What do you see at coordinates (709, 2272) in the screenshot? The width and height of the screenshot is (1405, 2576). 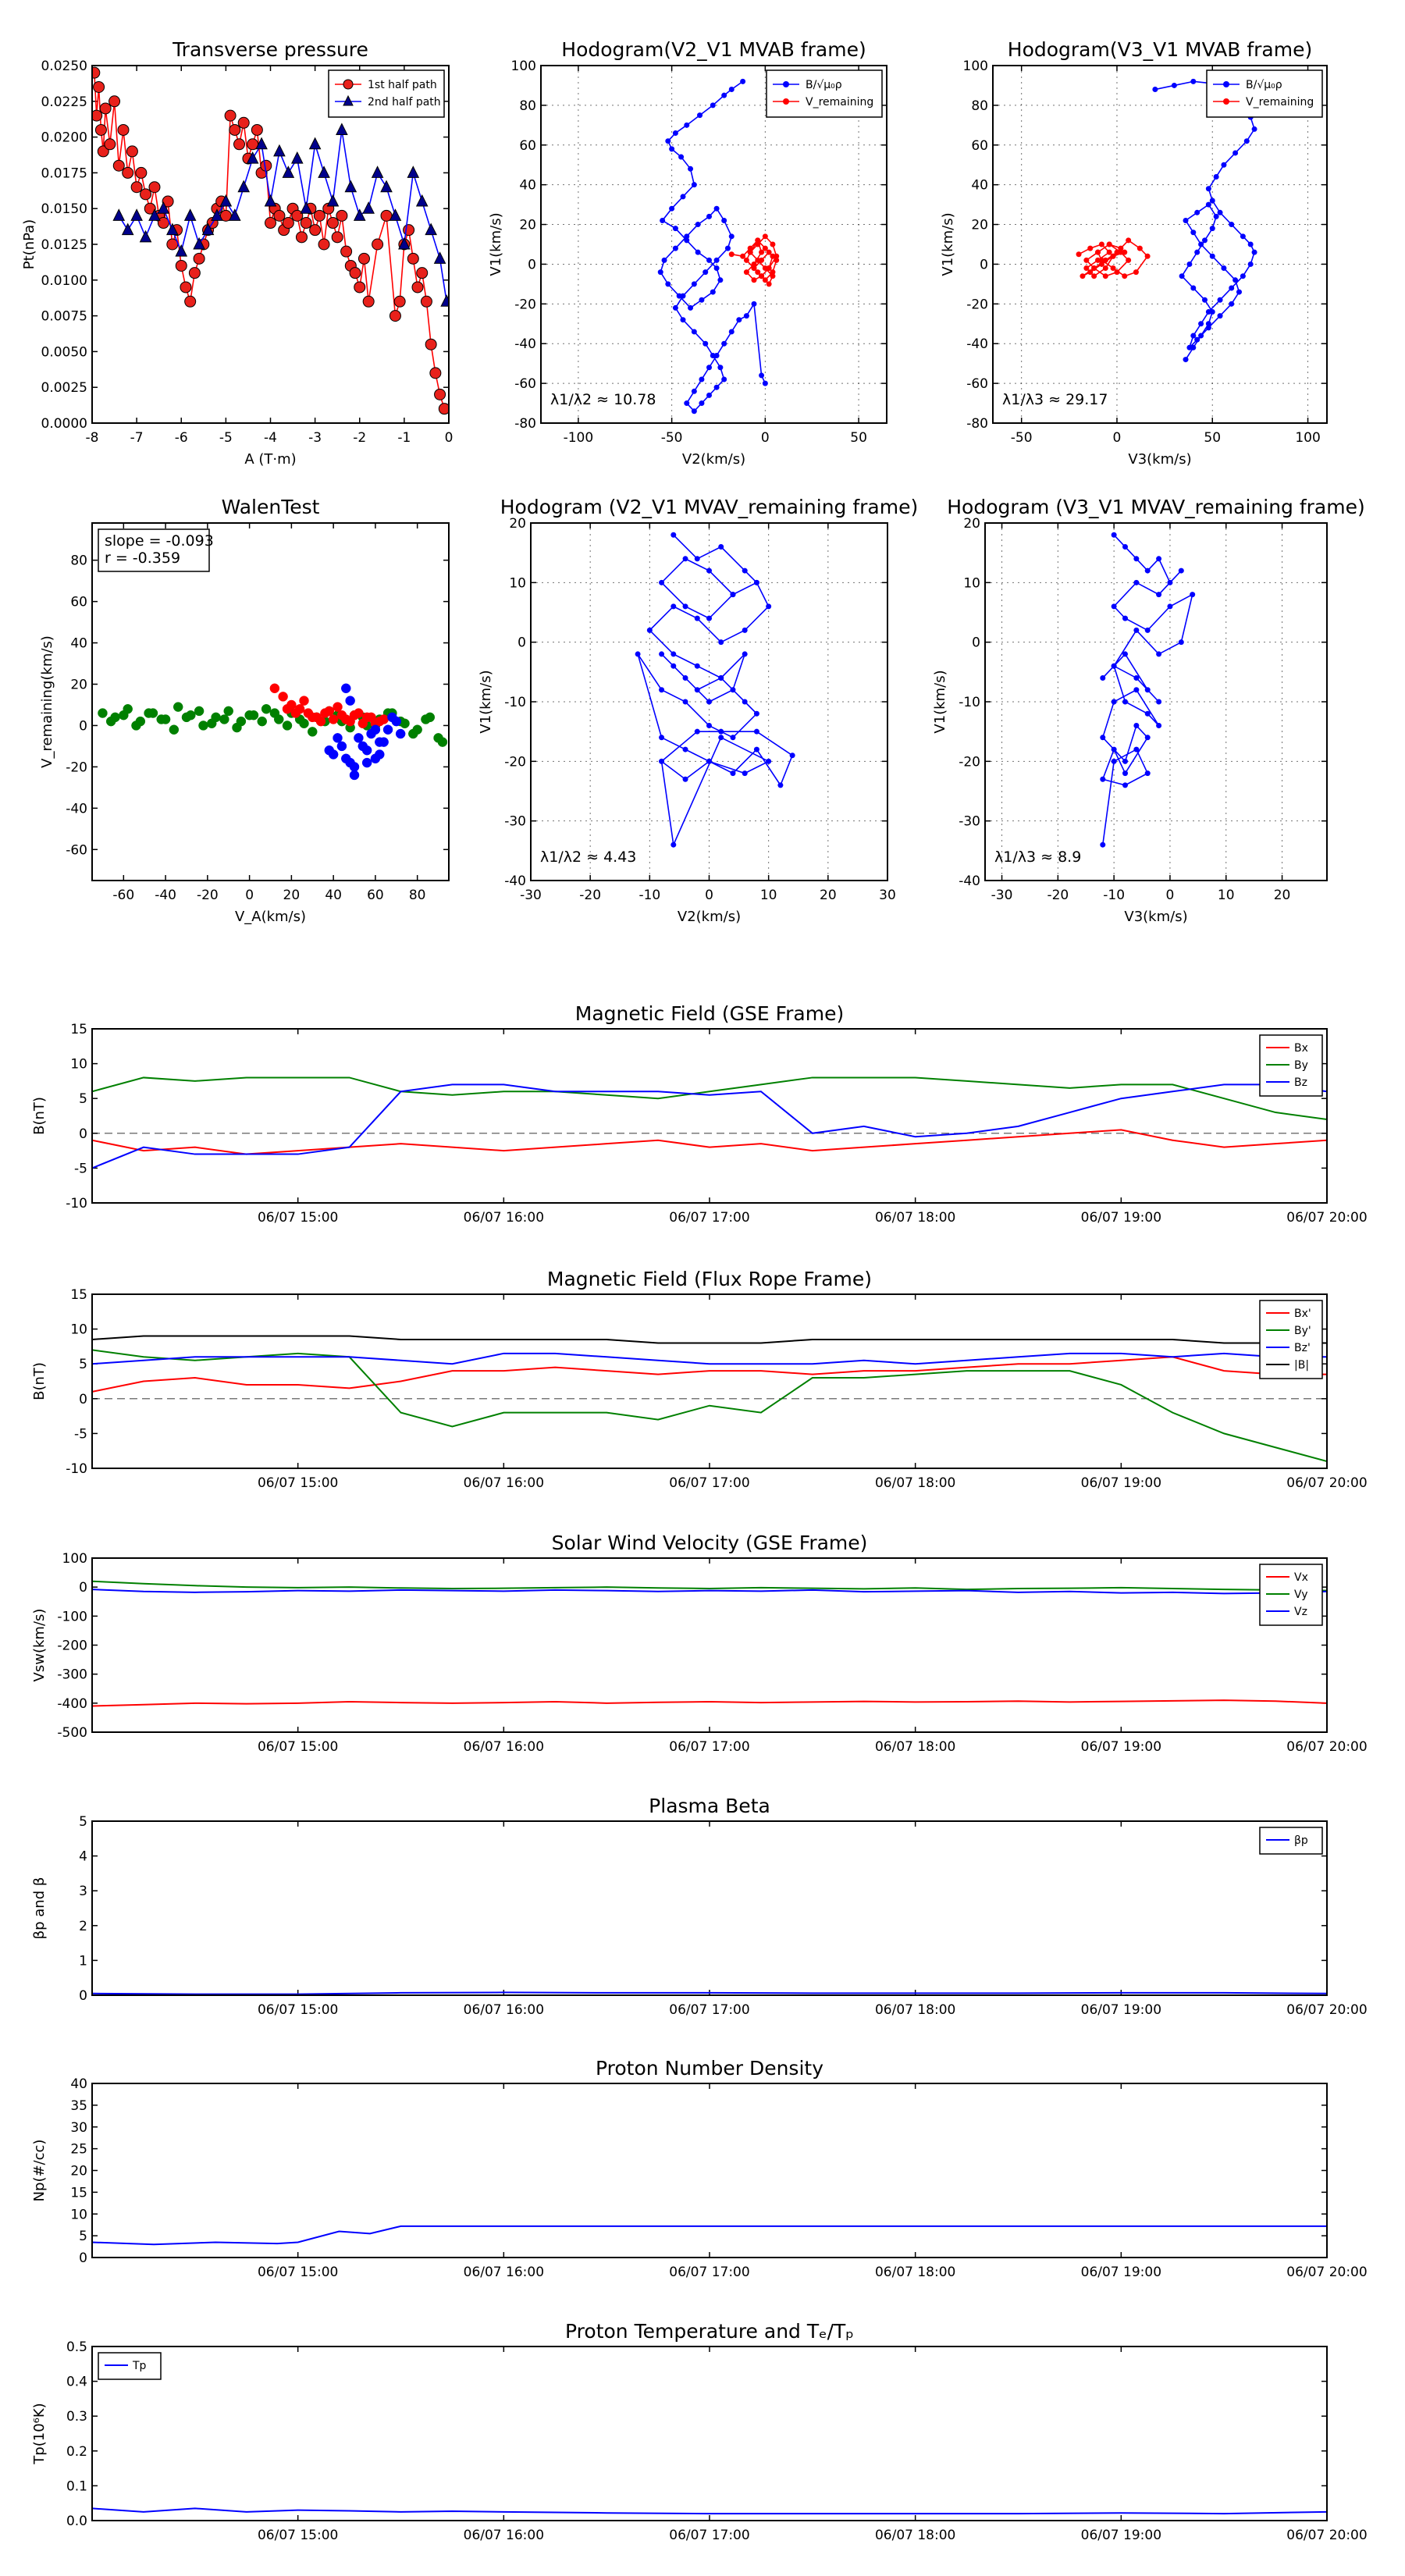 I see `time-tick-label: 06/07 17:00` at bounding box center [709, 2272].